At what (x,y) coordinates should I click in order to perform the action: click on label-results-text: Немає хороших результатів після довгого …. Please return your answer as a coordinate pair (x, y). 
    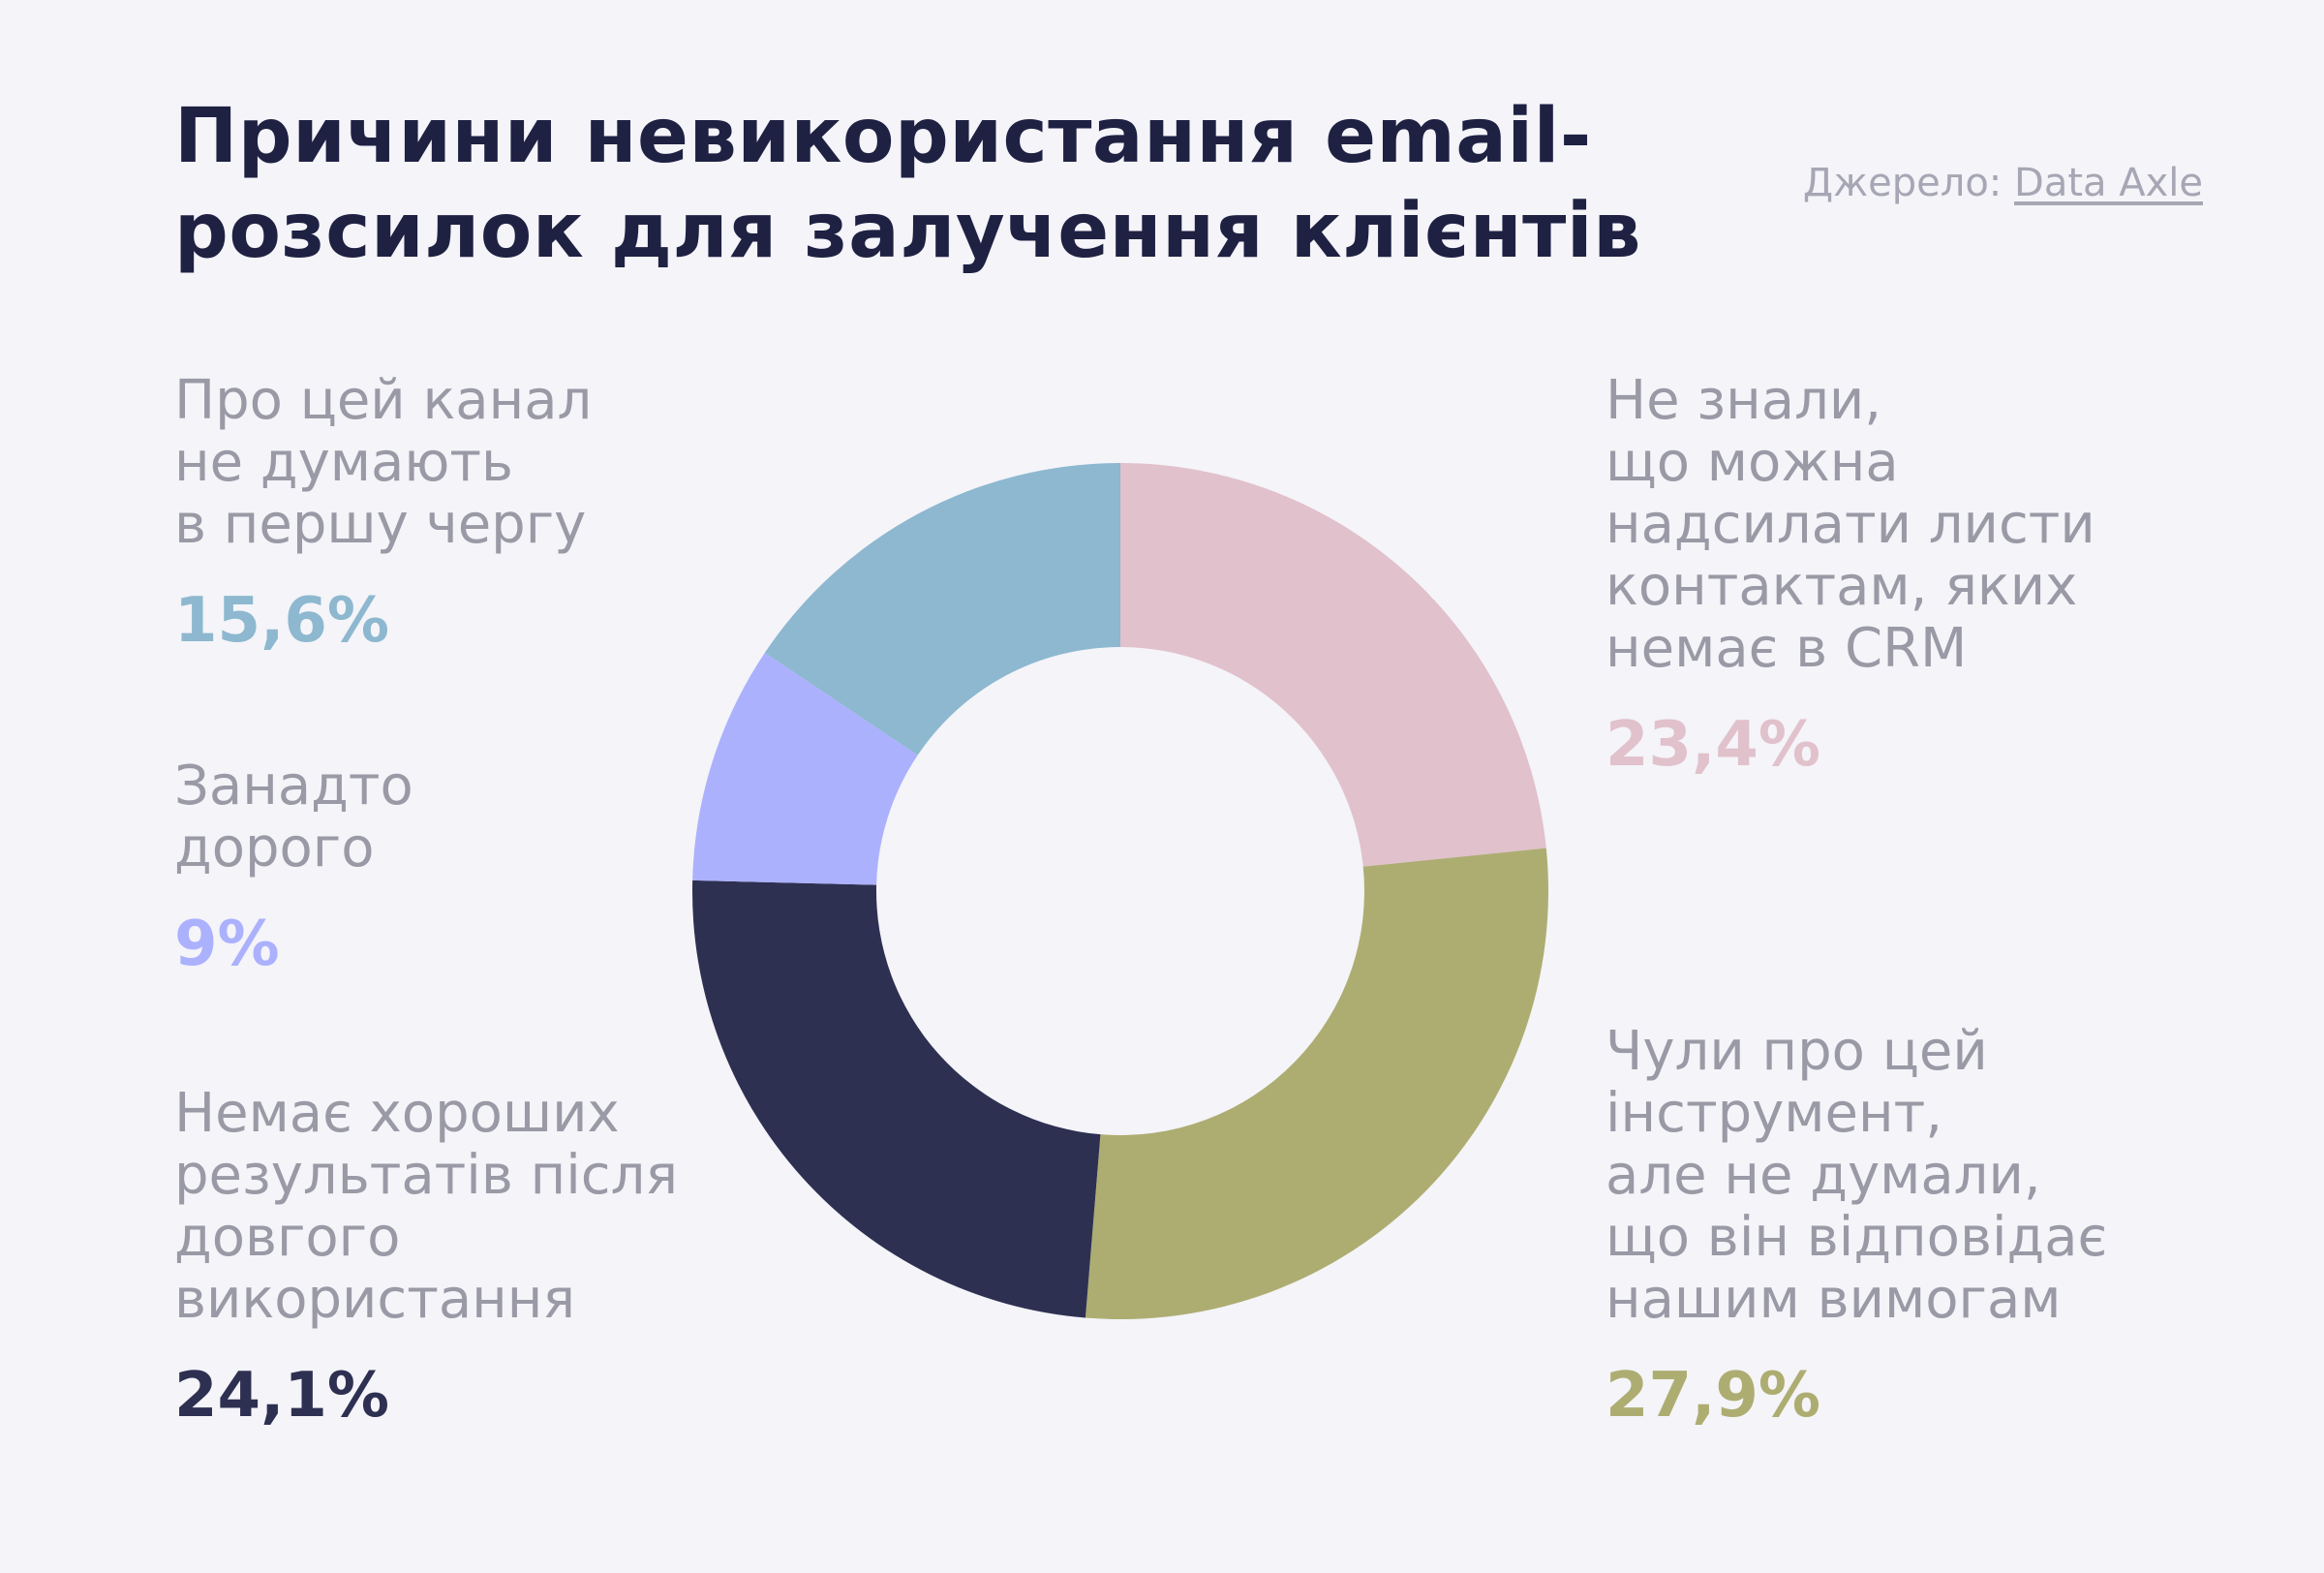
    Looking at the image, I should click on (427, 1206).